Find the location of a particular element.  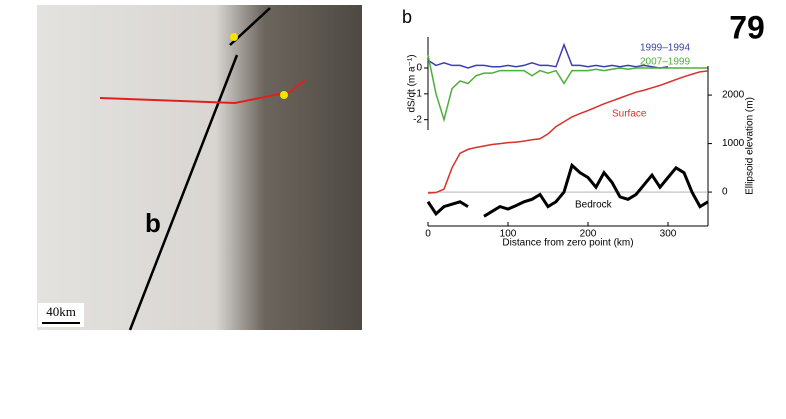

y-axis-title: Ellipsoid elevation (m) is located at coordinates (750, 146).